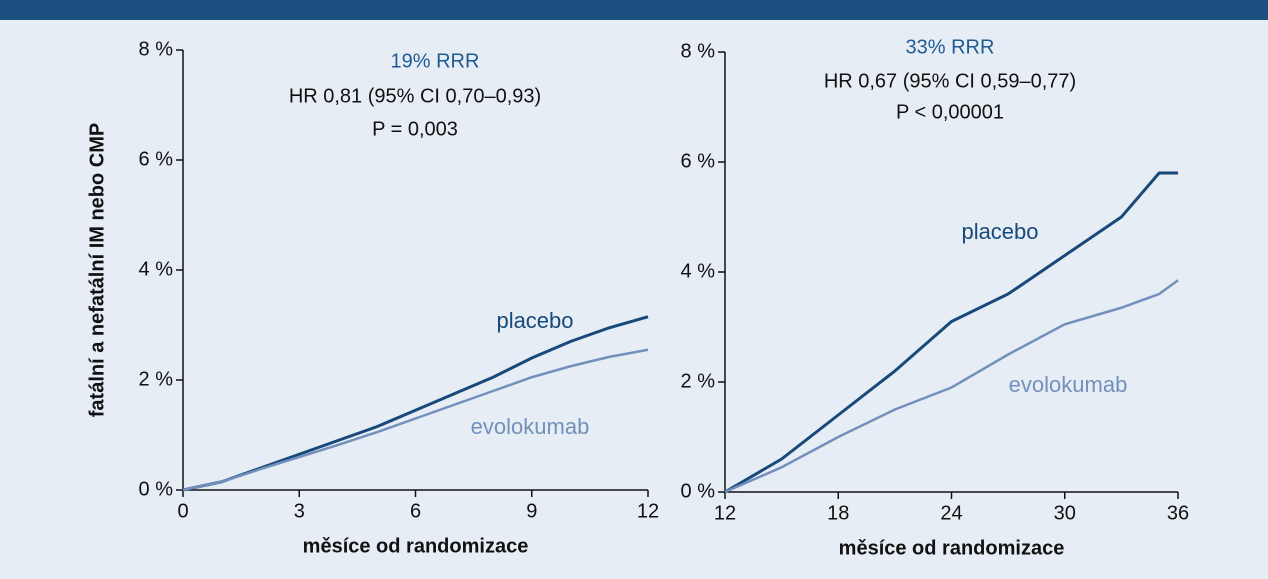 This screenshot has width=1268, height=579. What do you see at coordinates (182, 511) in the screenshot?
I see `x-tick-label: 0` at bounding box center [182, 511].